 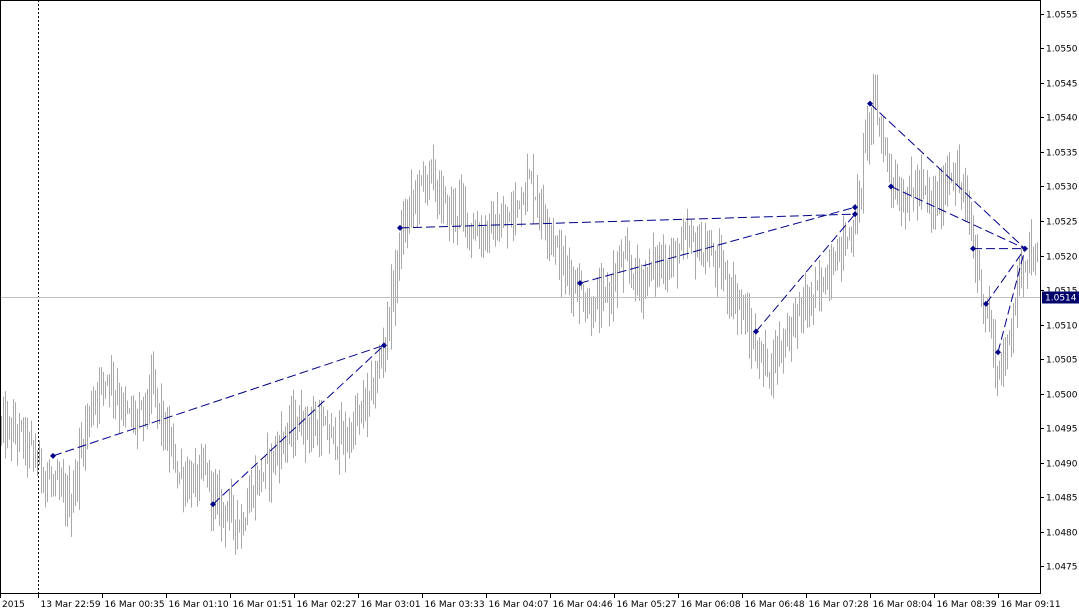 I want to click on y-tick-label: 1.0550, so click(x=1062, y=50).